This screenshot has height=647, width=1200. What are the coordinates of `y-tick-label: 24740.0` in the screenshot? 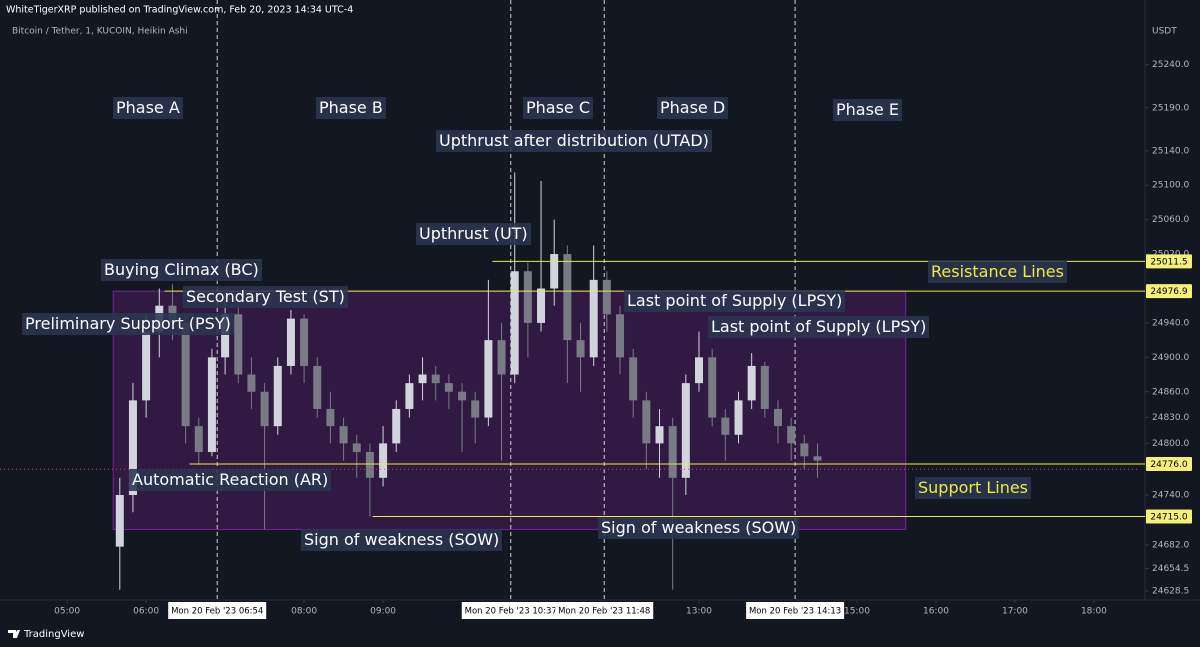 It's located at (1170, 496).